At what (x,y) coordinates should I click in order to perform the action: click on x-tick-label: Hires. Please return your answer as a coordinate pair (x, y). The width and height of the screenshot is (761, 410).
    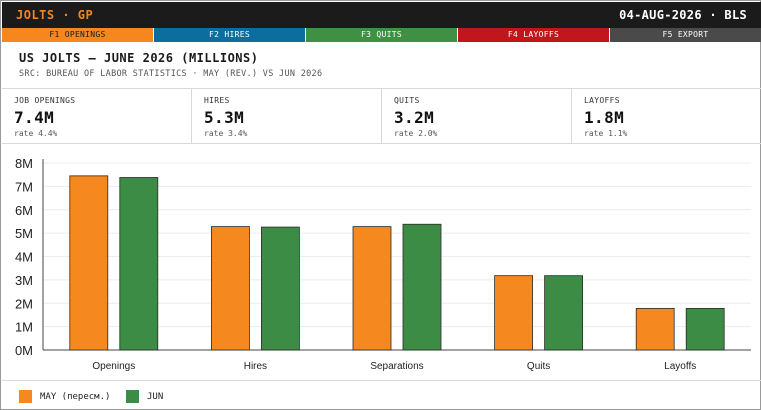
    Looking at the image, I should click on (255, 366).